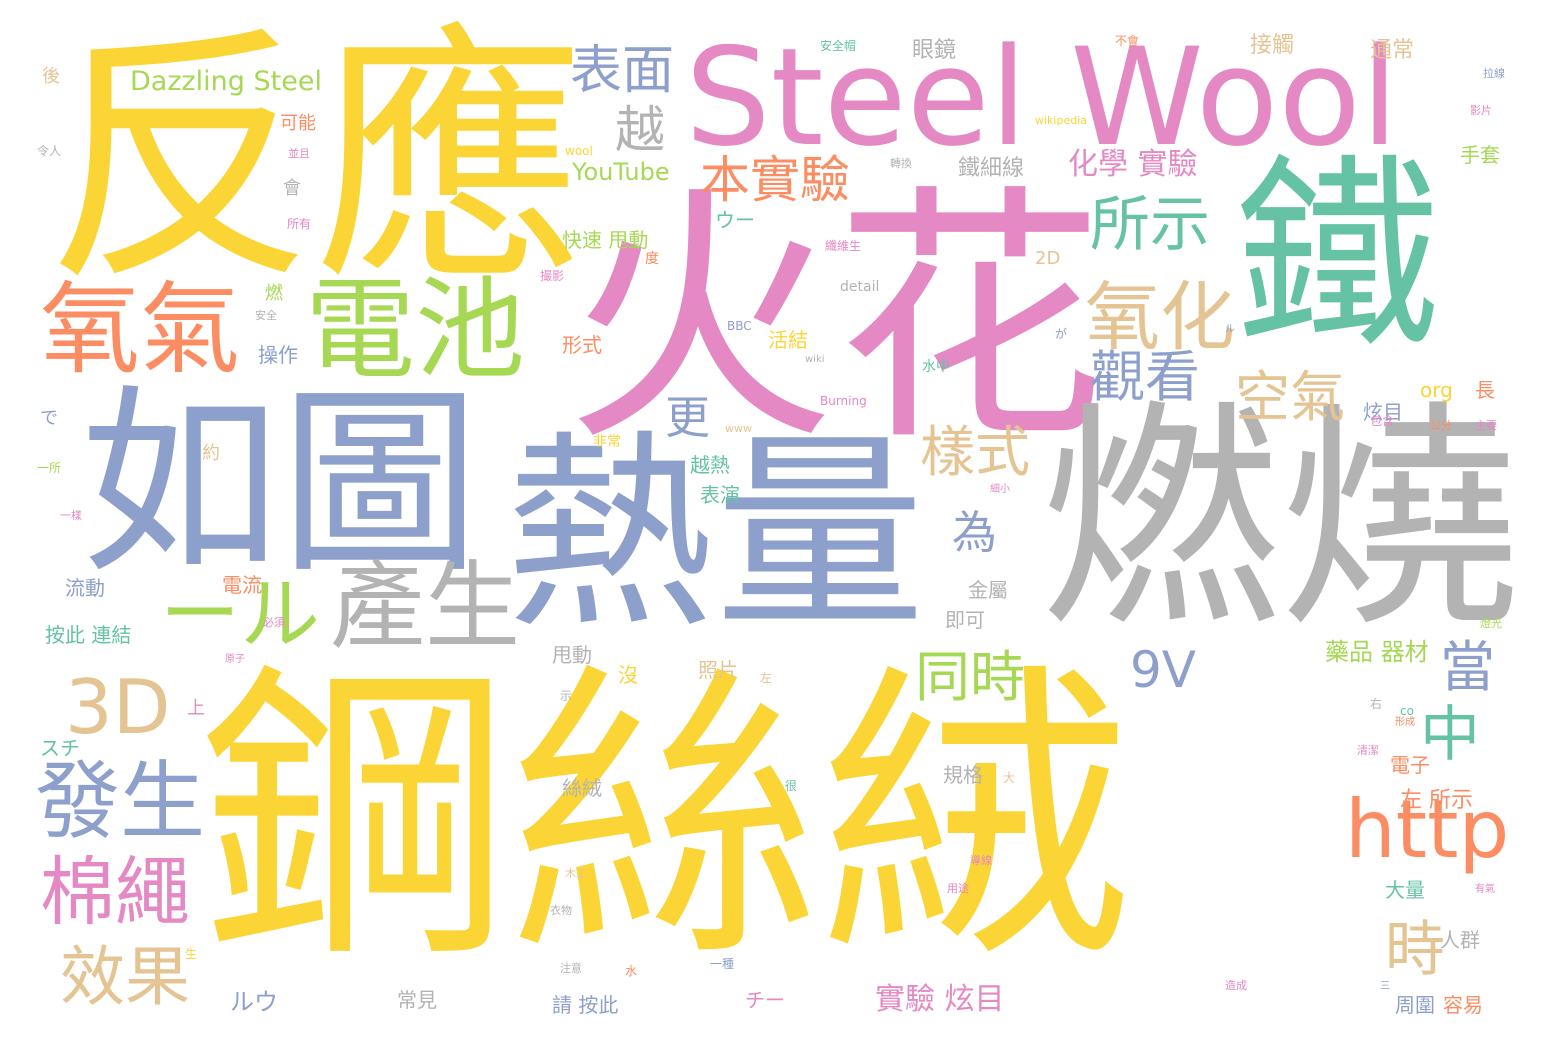 The height and width of the screenshot is (1052, 1548). What do you see at coordinates (1415, 950) in the screenshot?
I see `word: 時` at bounding box center [1415, 950].